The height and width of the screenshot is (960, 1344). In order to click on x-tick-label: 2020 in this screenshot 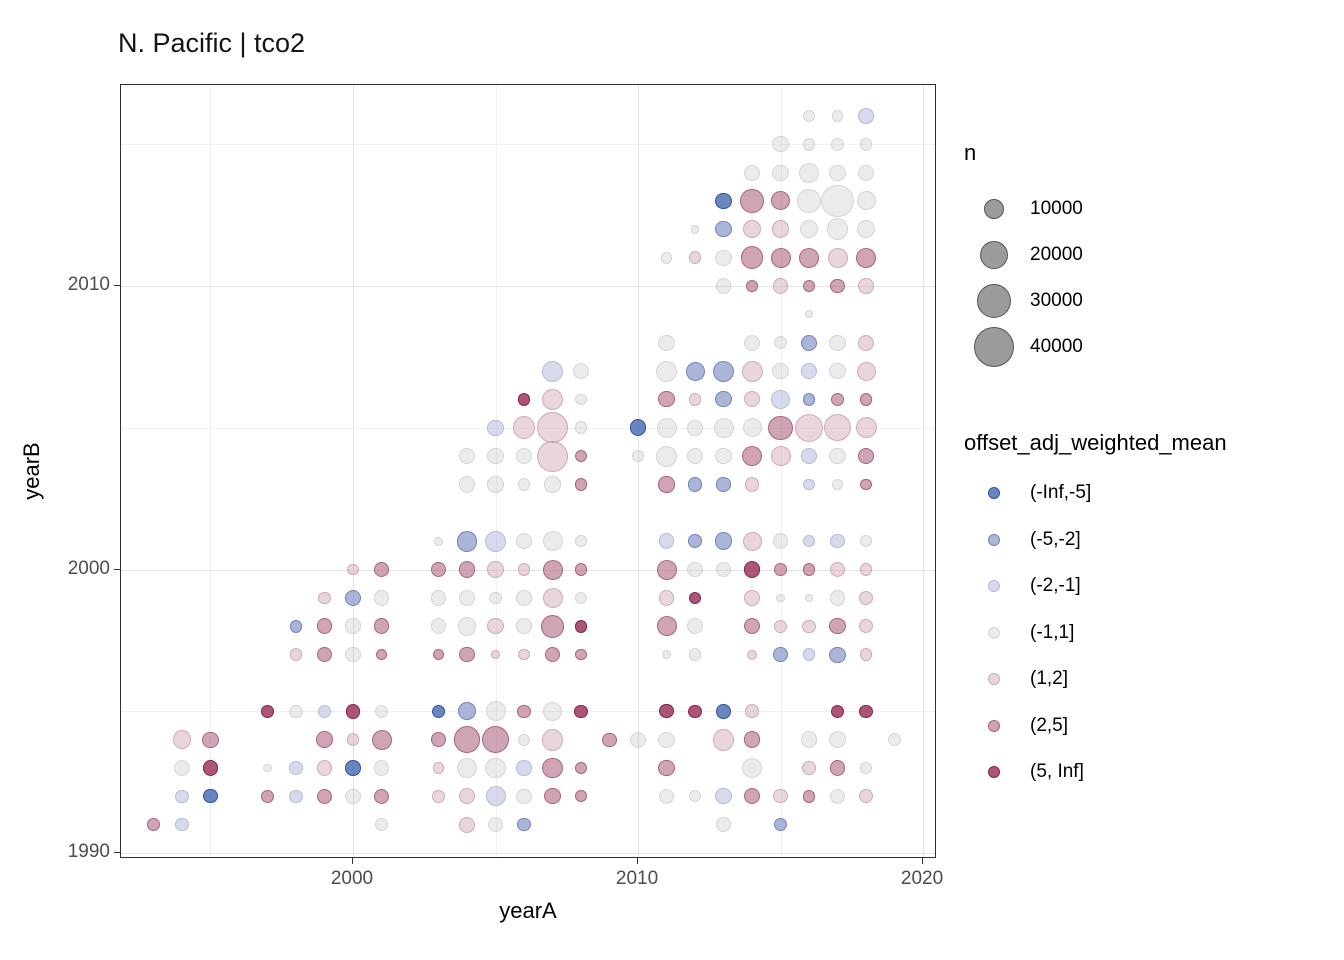, I will do `click(922, 878)`.